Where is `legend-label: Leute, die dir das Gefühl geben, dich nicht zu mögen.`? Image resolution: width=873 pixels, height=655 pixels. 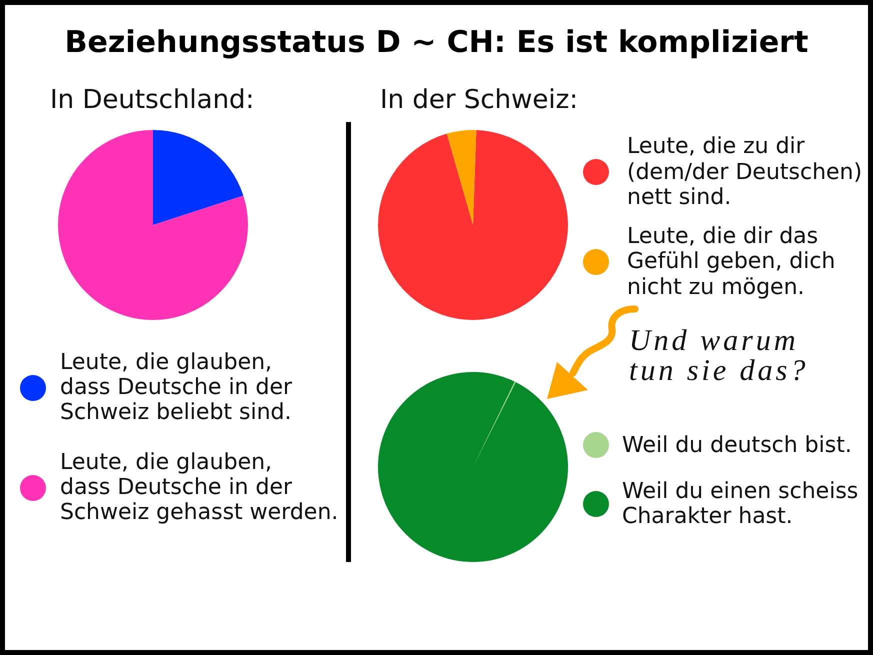 legend-label: Leute, die dir das Gefühl geben, dich nicht zu mögen. is located at coordinates (731, 262).